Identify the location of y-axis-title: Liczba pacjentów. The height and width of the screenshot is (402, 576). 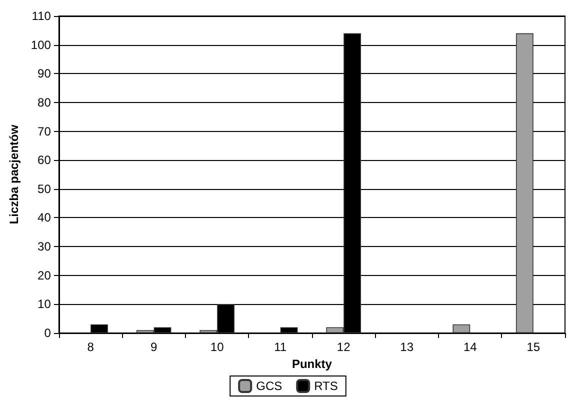
(14, 174).